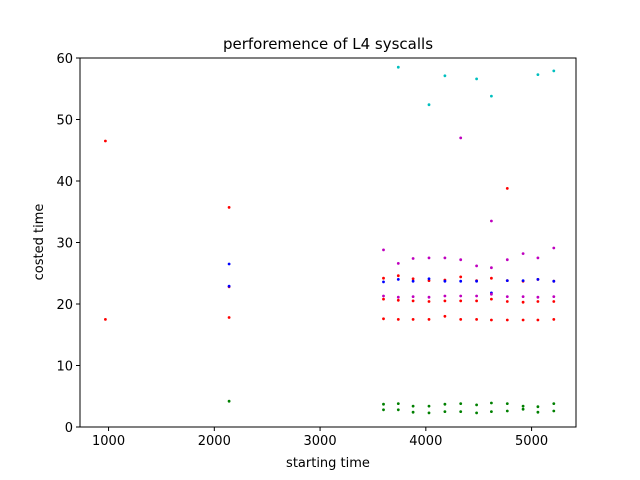 The height and width of the screenshot is (480, 640). I want to click on x-axis-label: starting time, so click(328, 463).